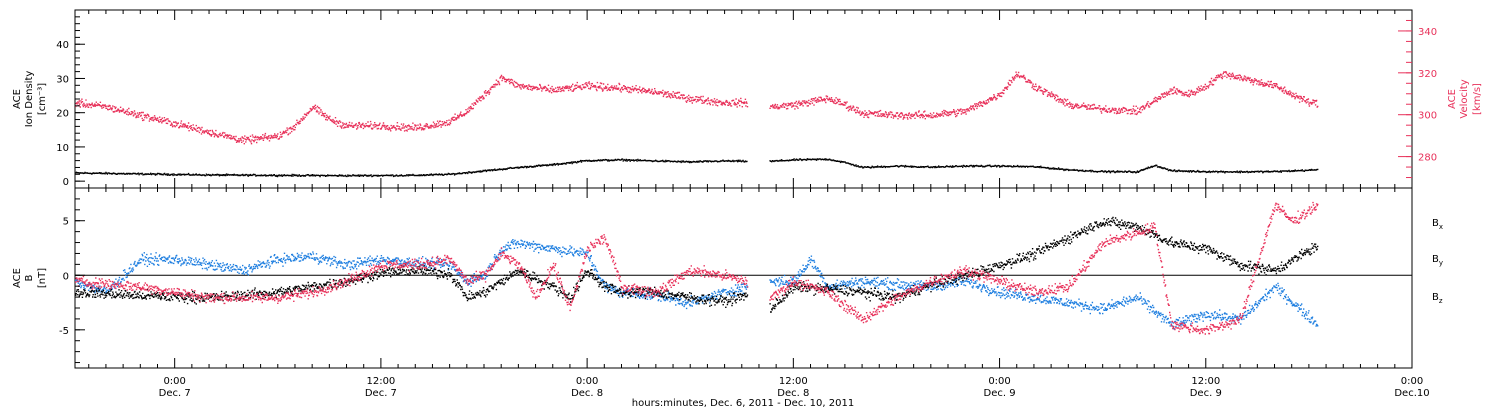 The width and height of the screenshot is (1500, 410). What do you see at coordinates (62, 114) in the screenshot?
I see `top-ytick-label-20: 20` at bounding box center [62, 114].